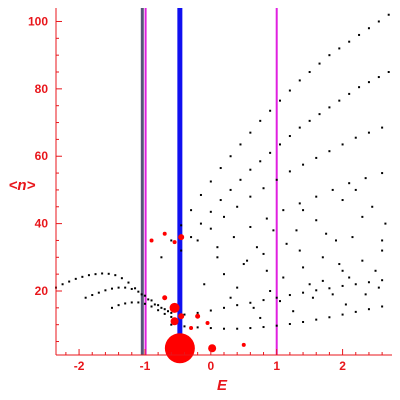 The height and width of the screenshot is (400, 400). Describe the element at coordinates (42, 291) in the screenshot. I see `y-tick-label: 20` at that location.